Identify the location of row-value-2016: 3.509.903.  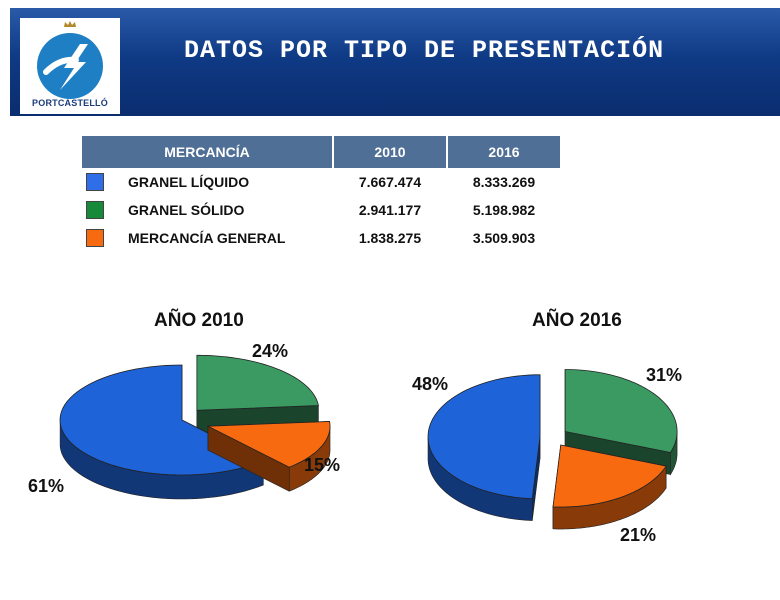
(504, 238).